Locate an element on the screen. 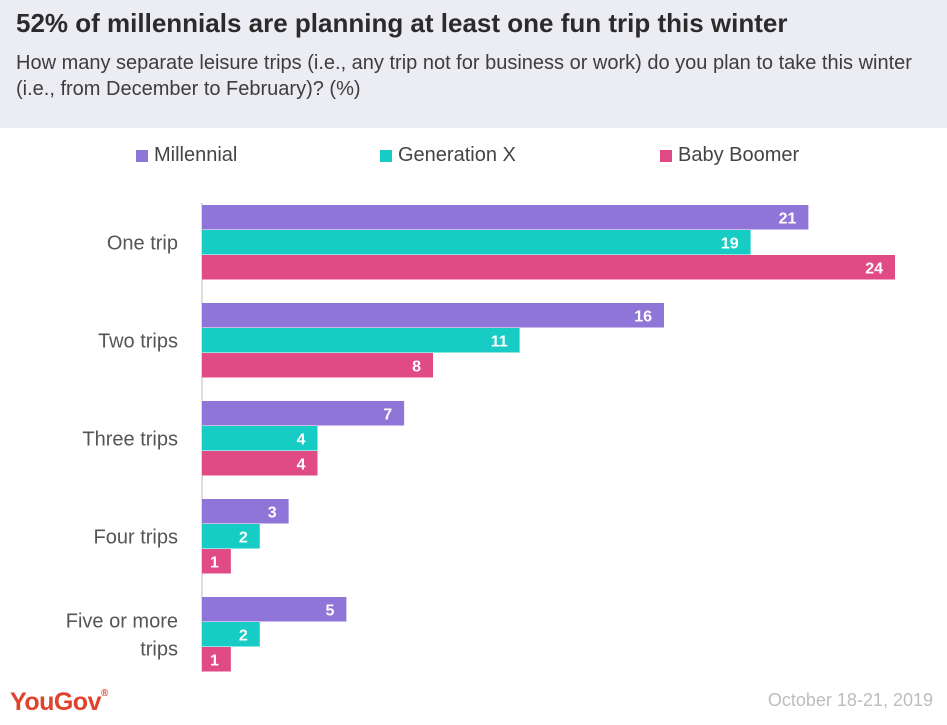  category-label-three-trips: Three trips is located at coordinates (130, 440).